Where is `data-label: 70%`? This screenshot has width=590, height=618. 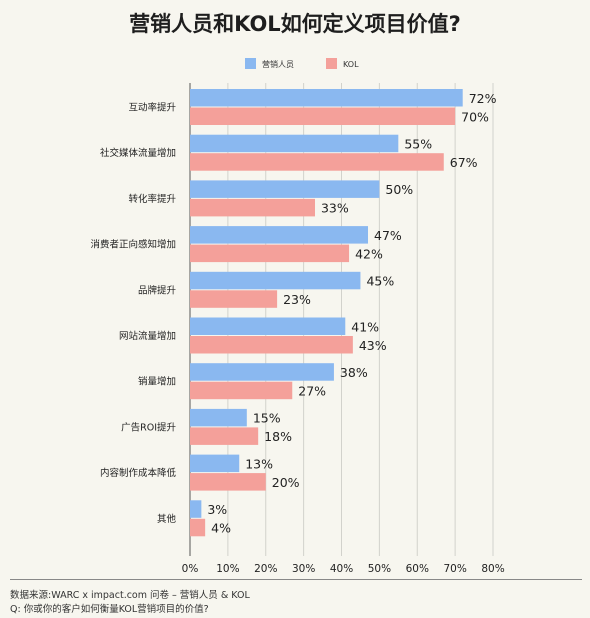
data-label: 70% is located at coordinates (475, 116).